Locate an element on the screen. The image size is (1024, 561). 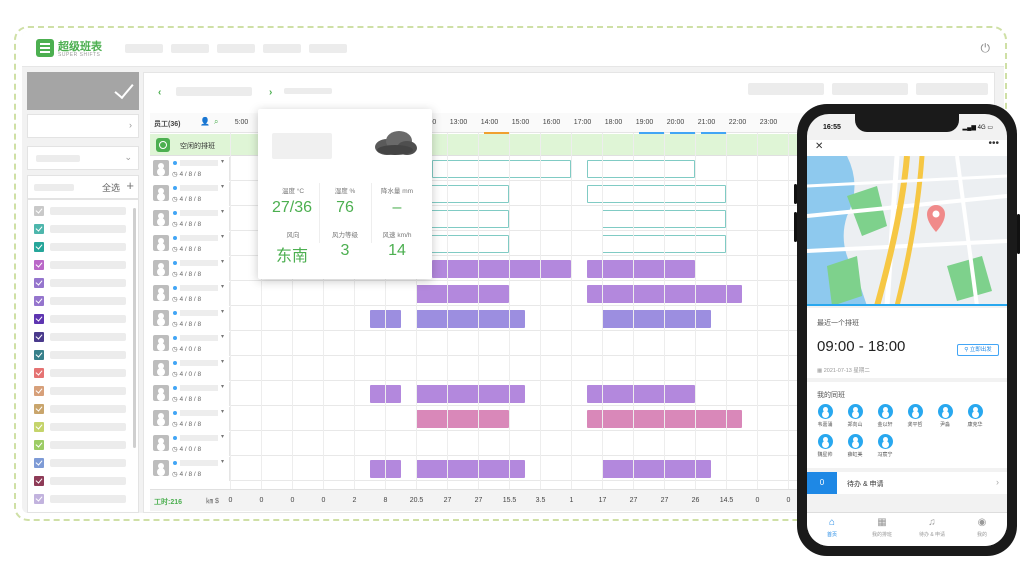
coworker: 韦嘉涌 is located at coordinates (825, 416).